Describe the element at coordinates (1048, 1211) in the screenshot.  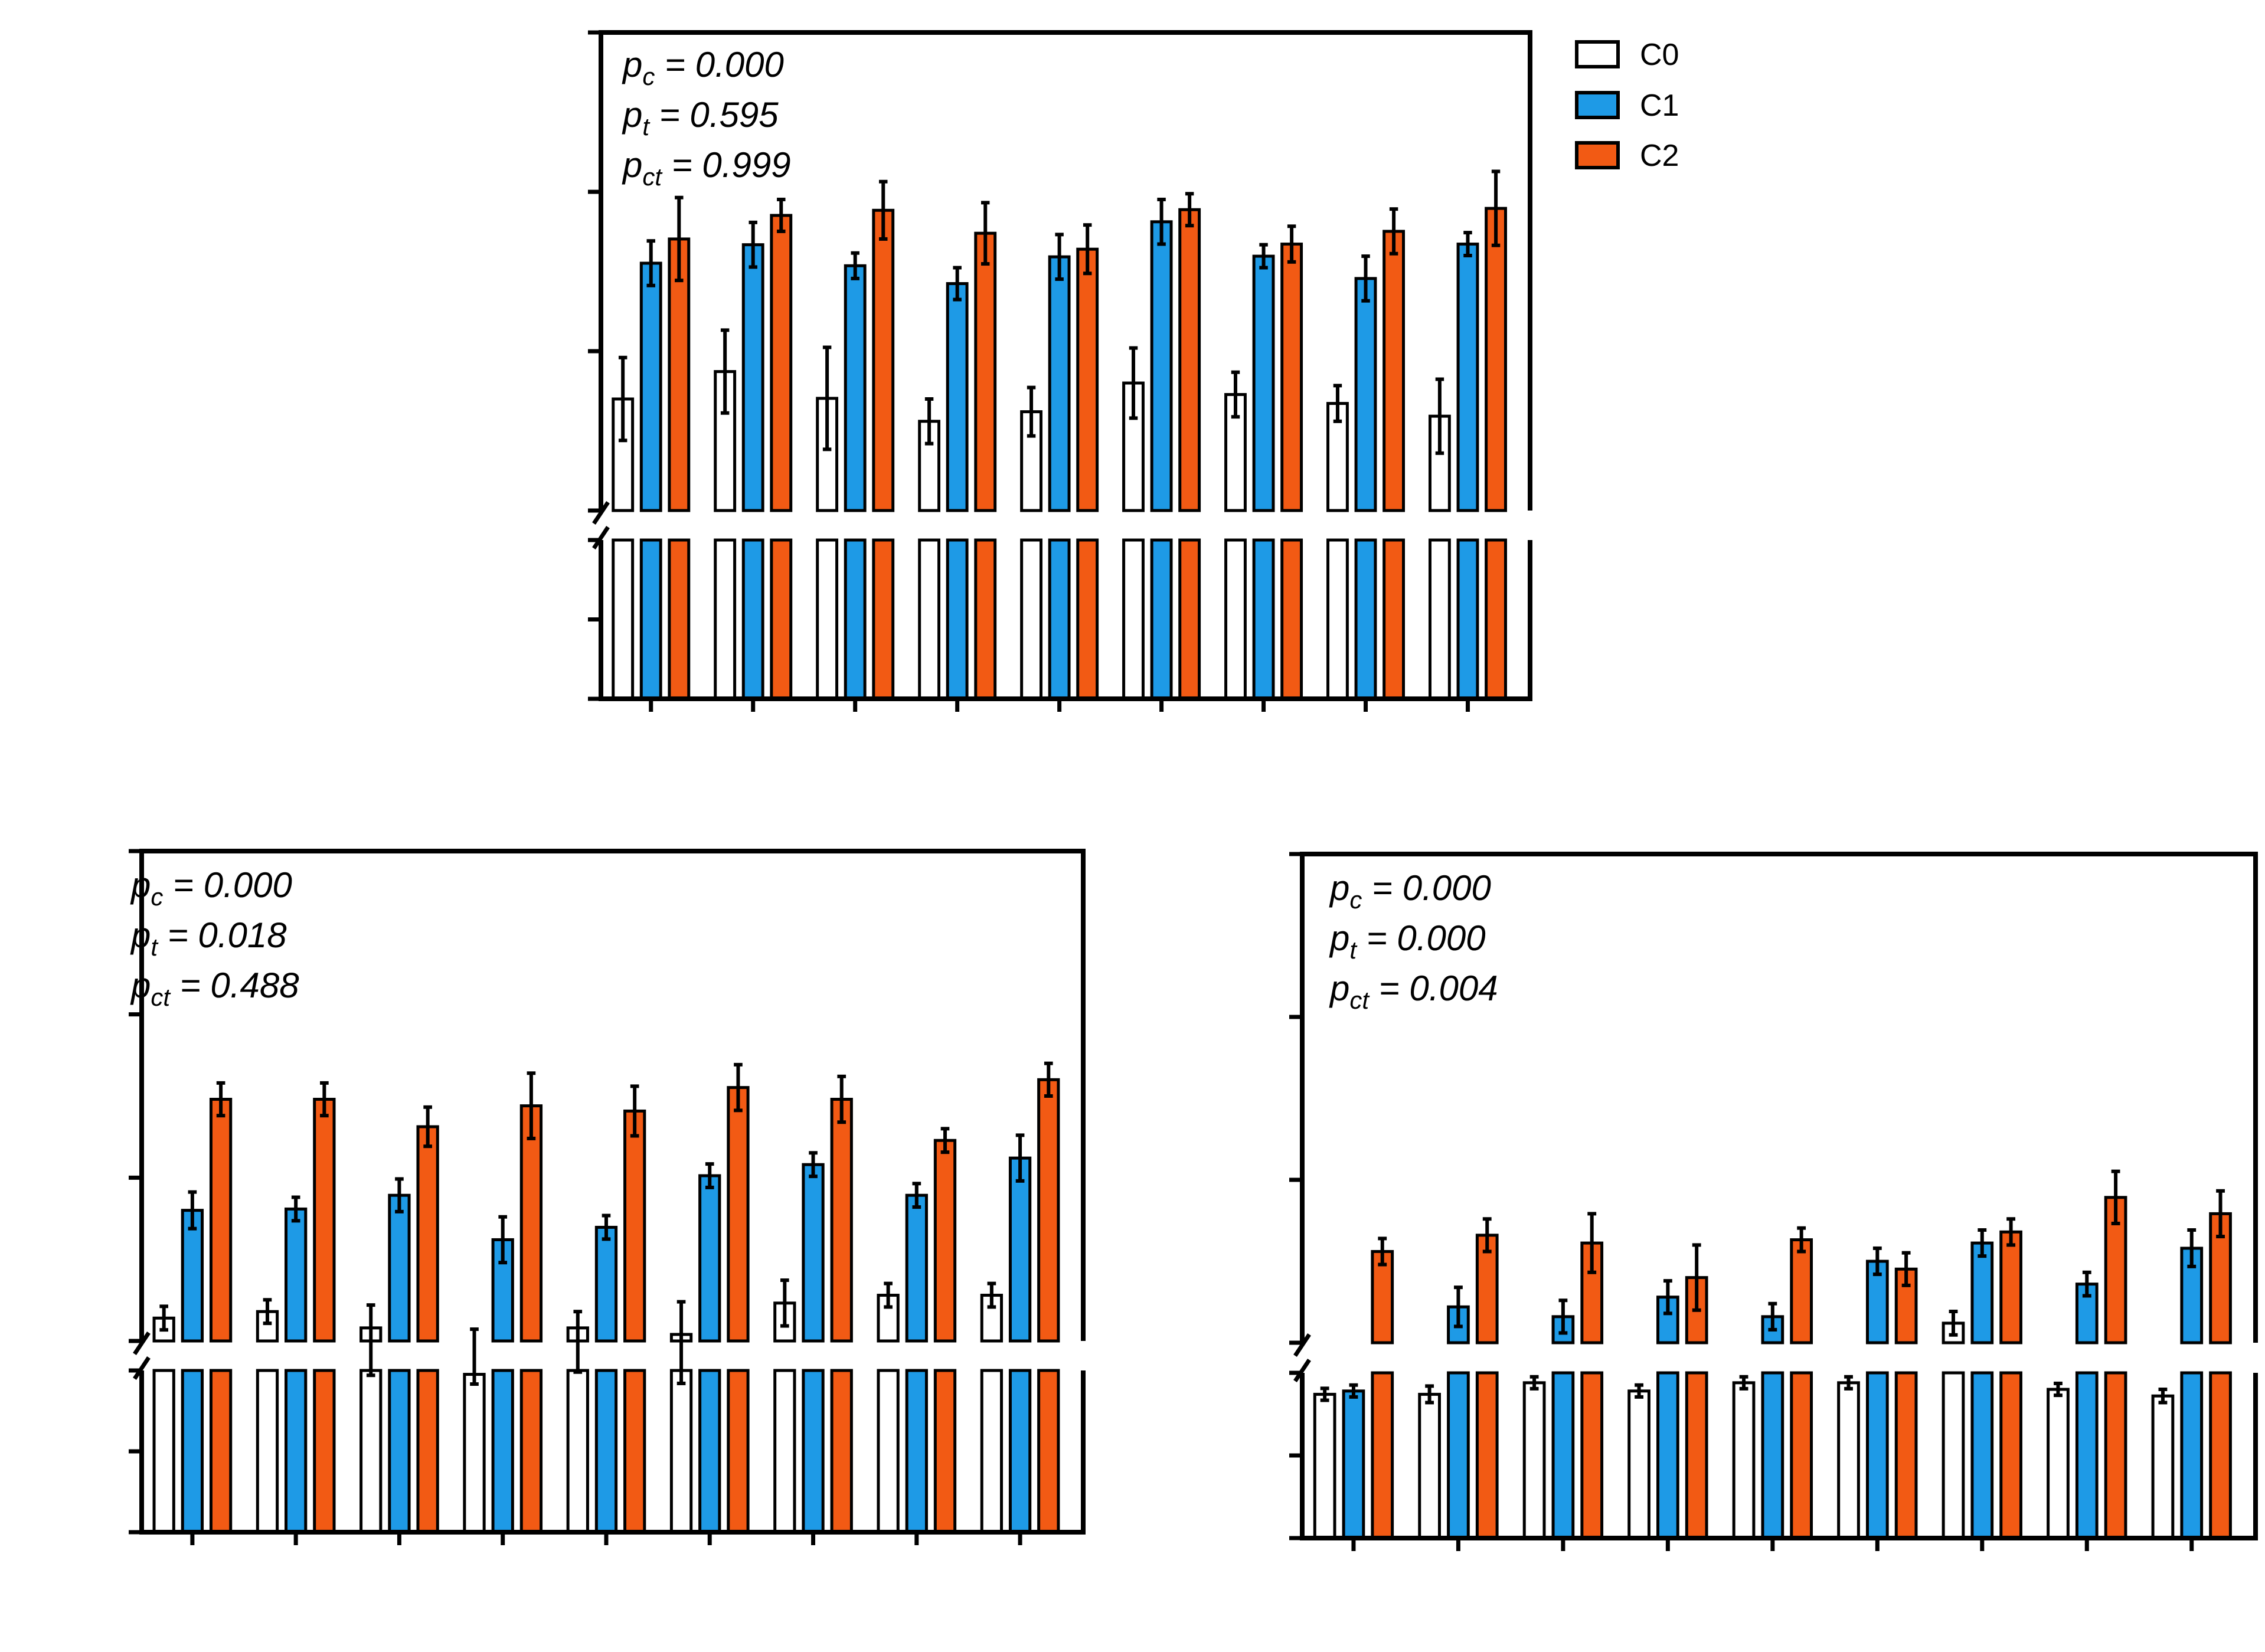
I see `bar-upper-c2-t8` at that location.